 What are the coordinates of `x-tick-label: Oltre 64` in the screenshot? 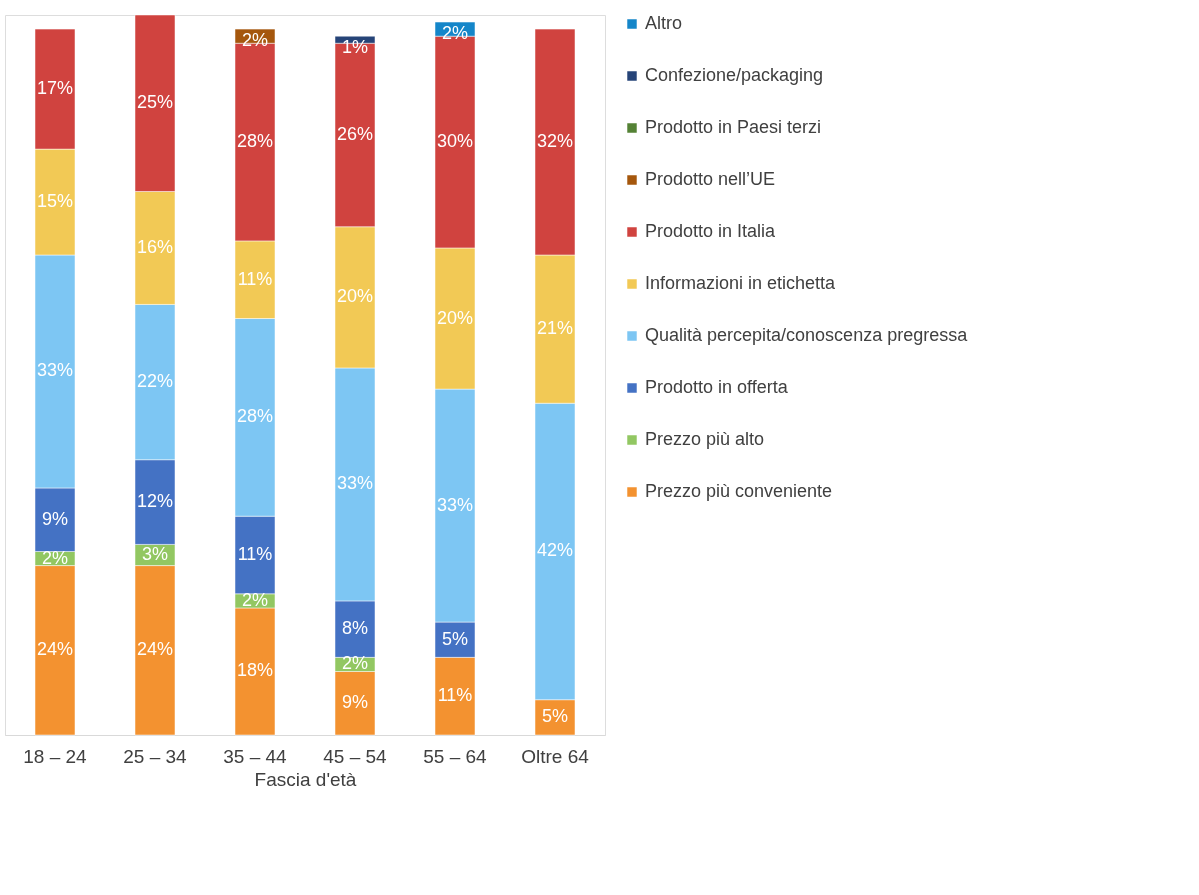 It's located at (555, 756).